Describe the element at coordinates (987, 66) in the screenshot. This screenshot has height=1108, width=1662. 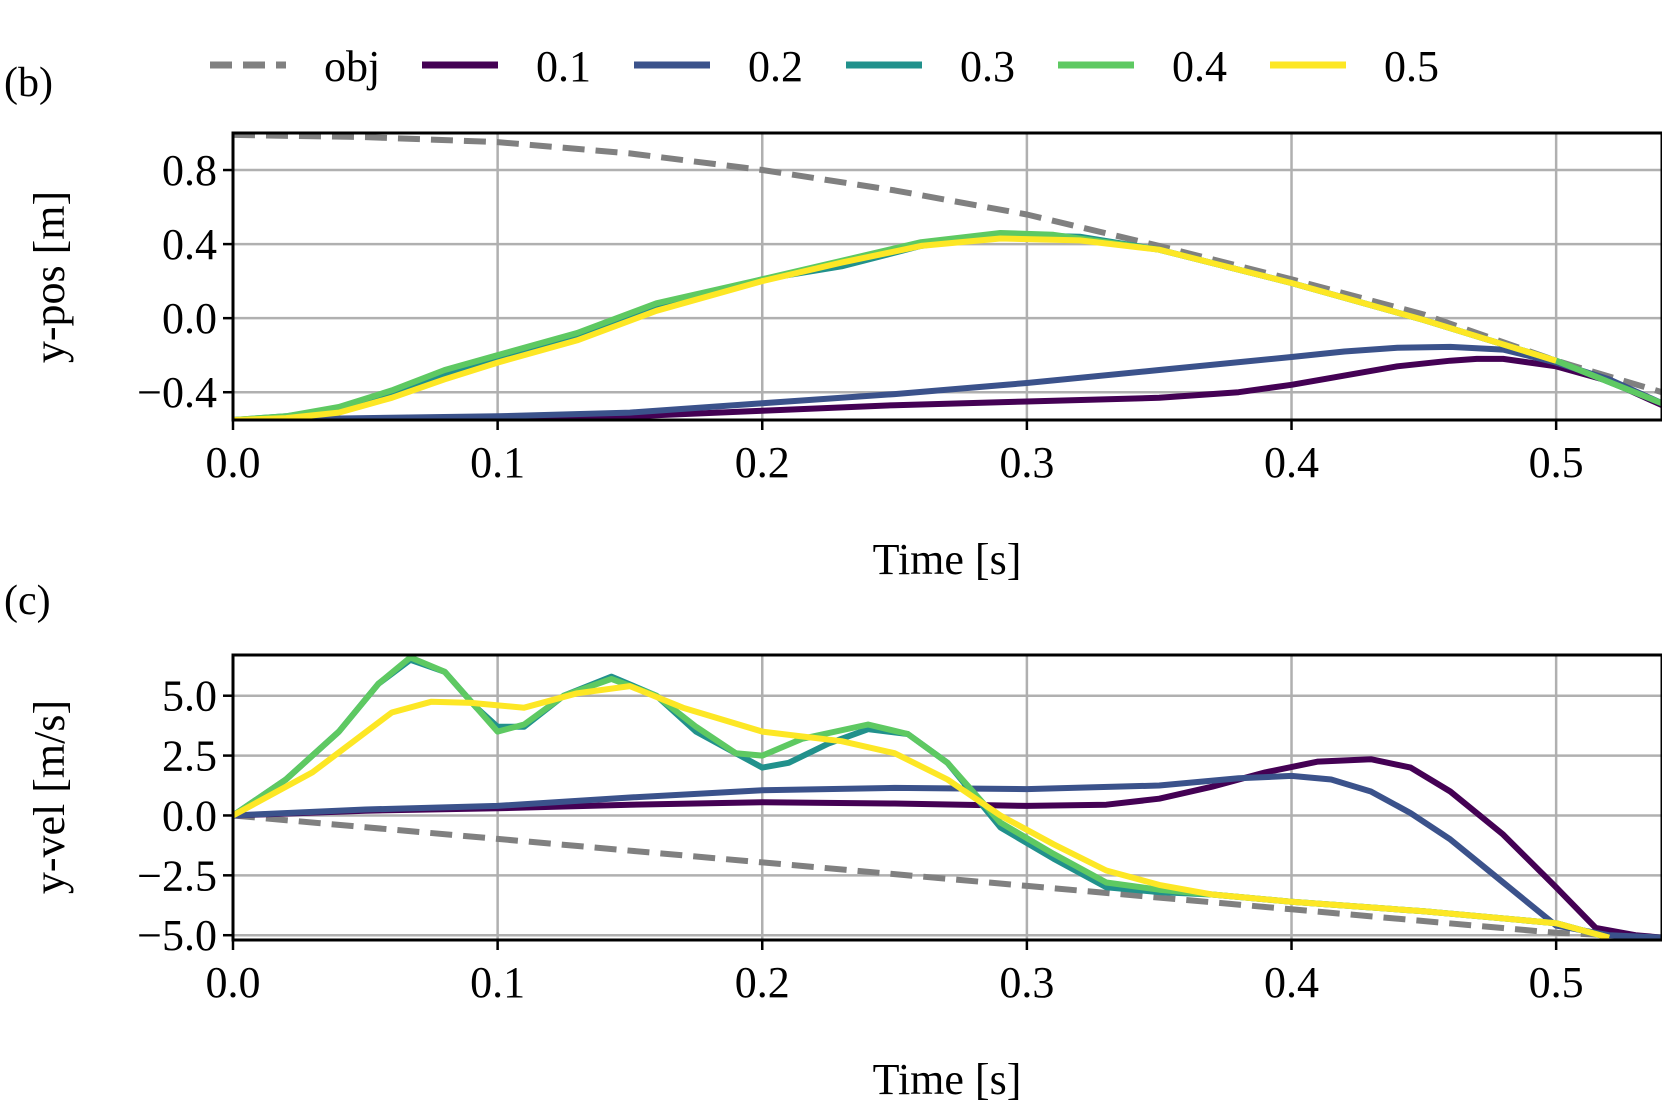
I see `legend-label-0-3: 0.3` at that location.